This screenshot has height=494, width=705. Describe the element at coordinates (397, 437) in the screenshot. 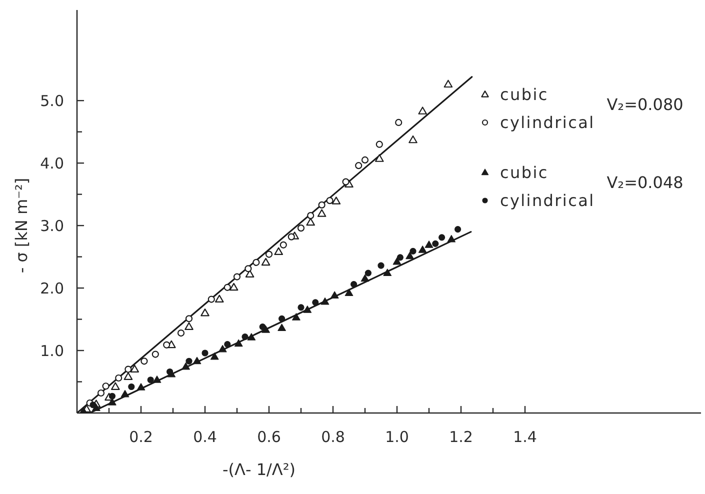

I see `x-tick-label: 1.0` at that location.